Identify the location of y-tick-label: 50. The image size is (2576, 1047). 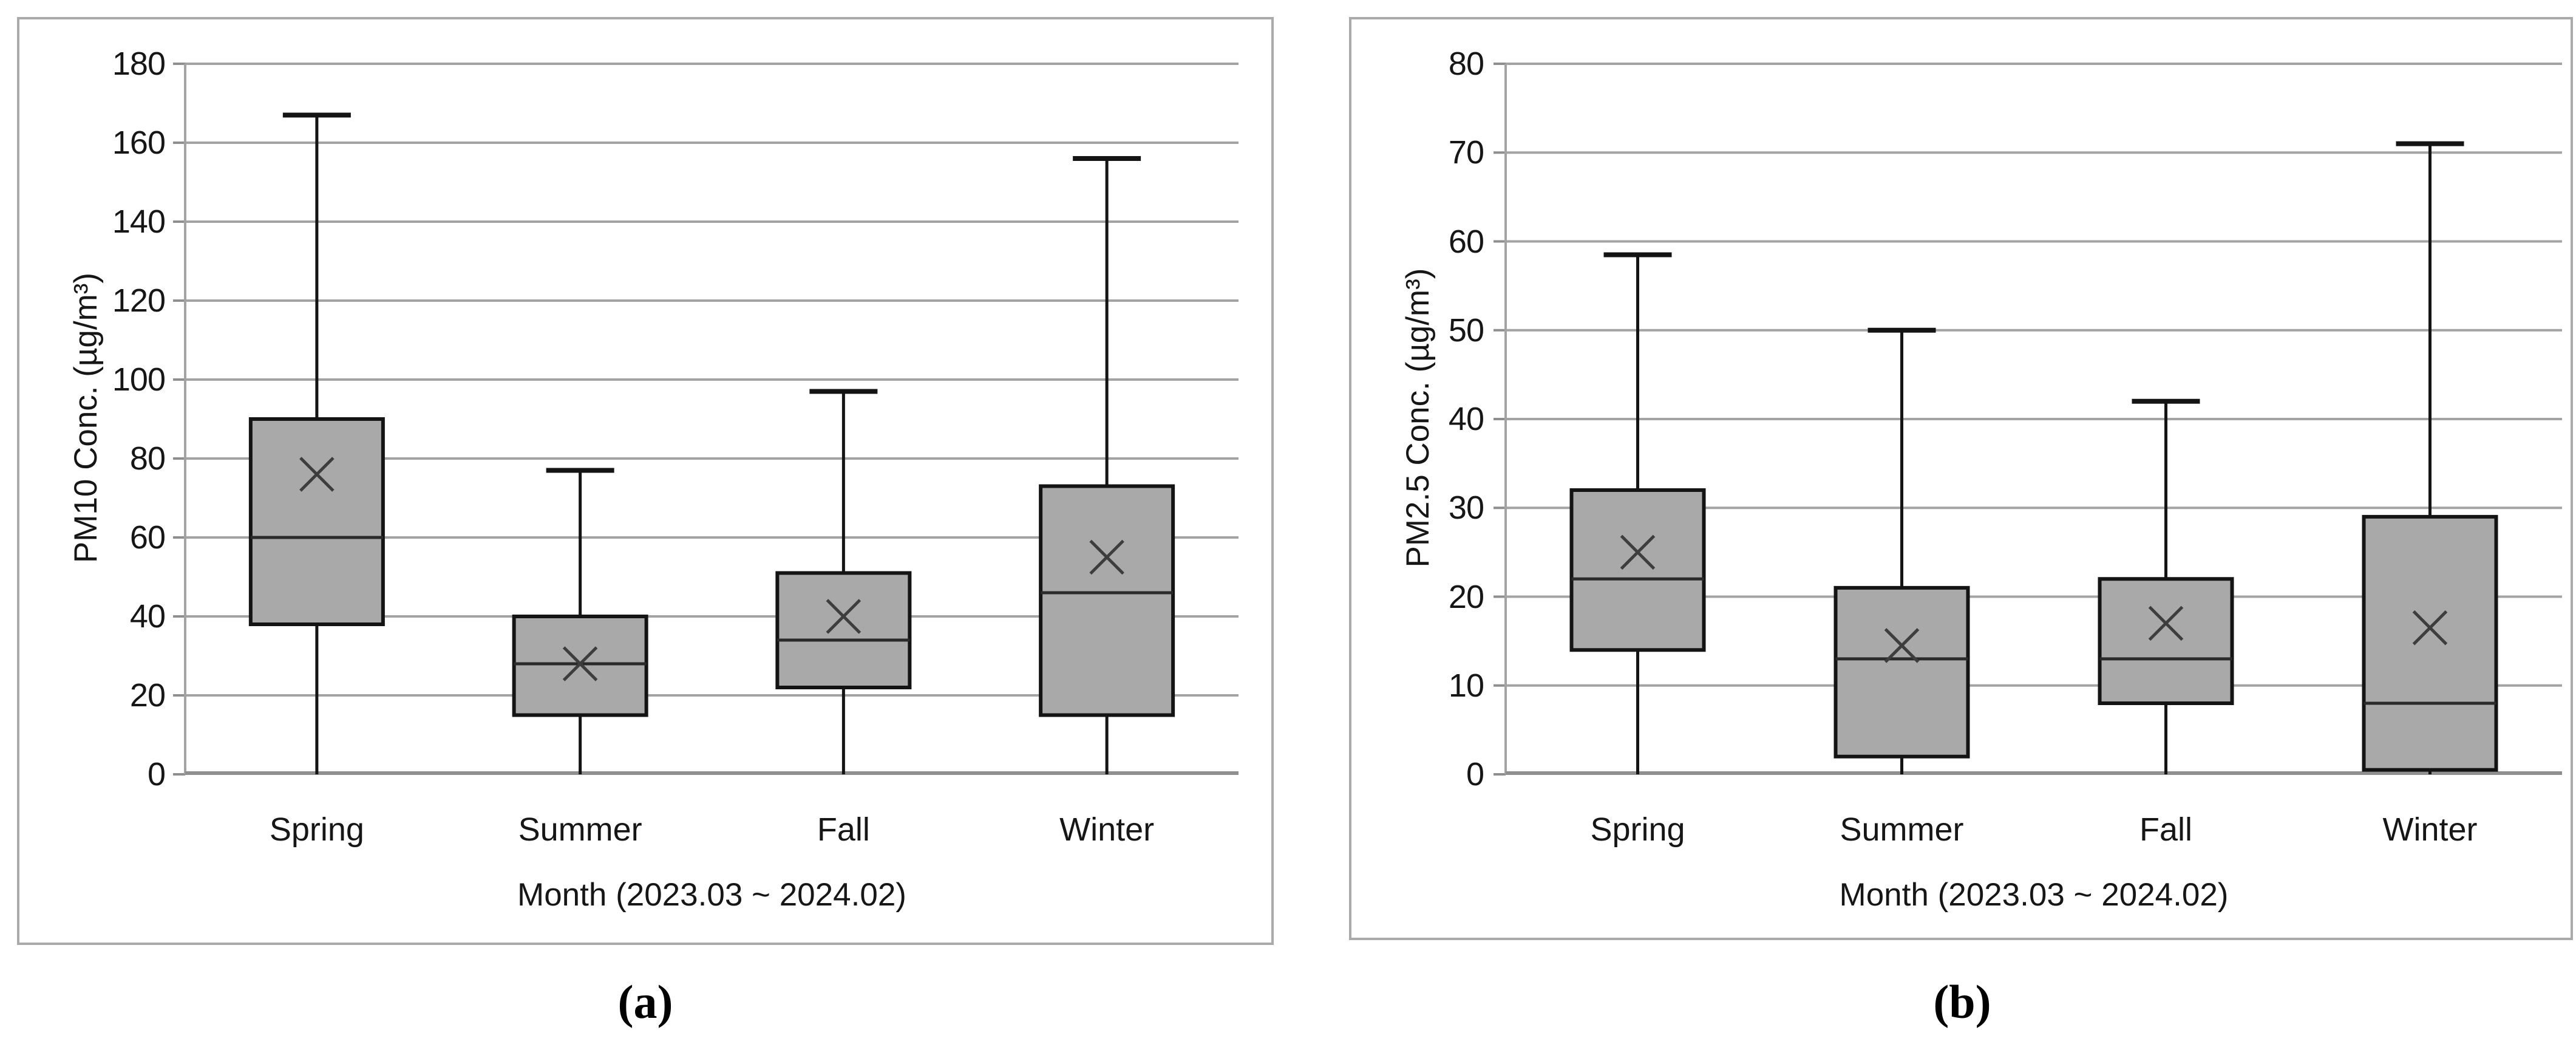
(1466, 330).